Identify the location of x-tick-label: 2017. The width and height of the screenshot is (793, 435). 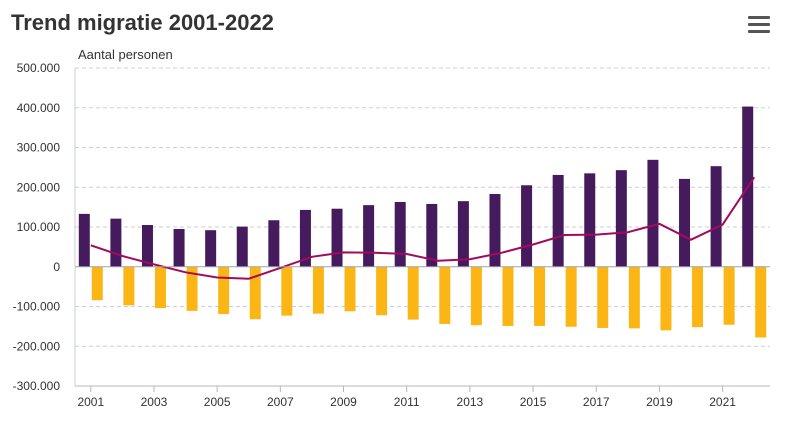
(596, 402).